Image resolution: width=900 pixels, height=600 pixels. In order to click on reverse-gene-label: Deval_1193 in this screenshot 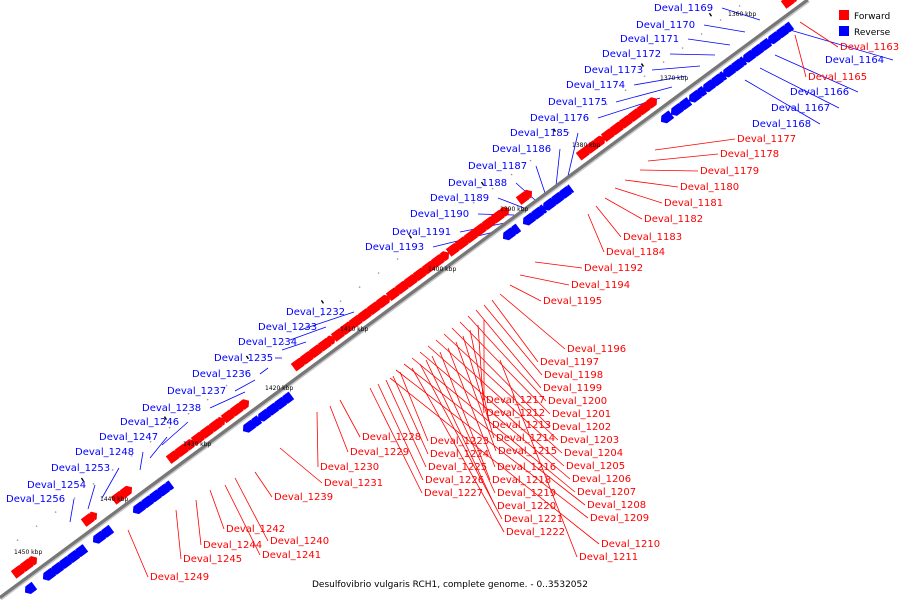, I will do `click(394, 247)`.